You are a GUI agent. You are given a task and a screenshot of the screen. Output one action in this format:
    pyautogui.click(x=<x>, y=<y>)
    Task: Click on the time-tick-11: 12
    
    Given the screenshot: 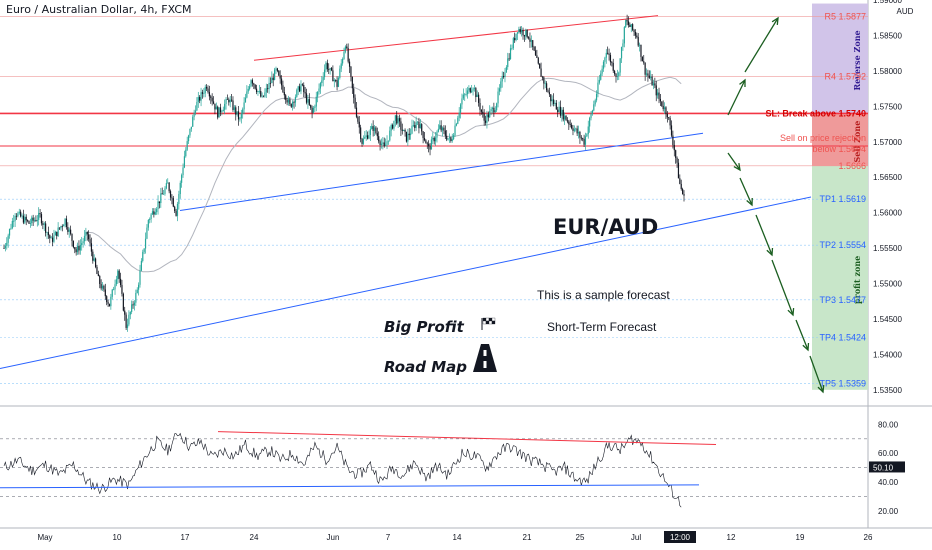 What is the action you would take?
    pyautogui.click(x=731, y=537)
    